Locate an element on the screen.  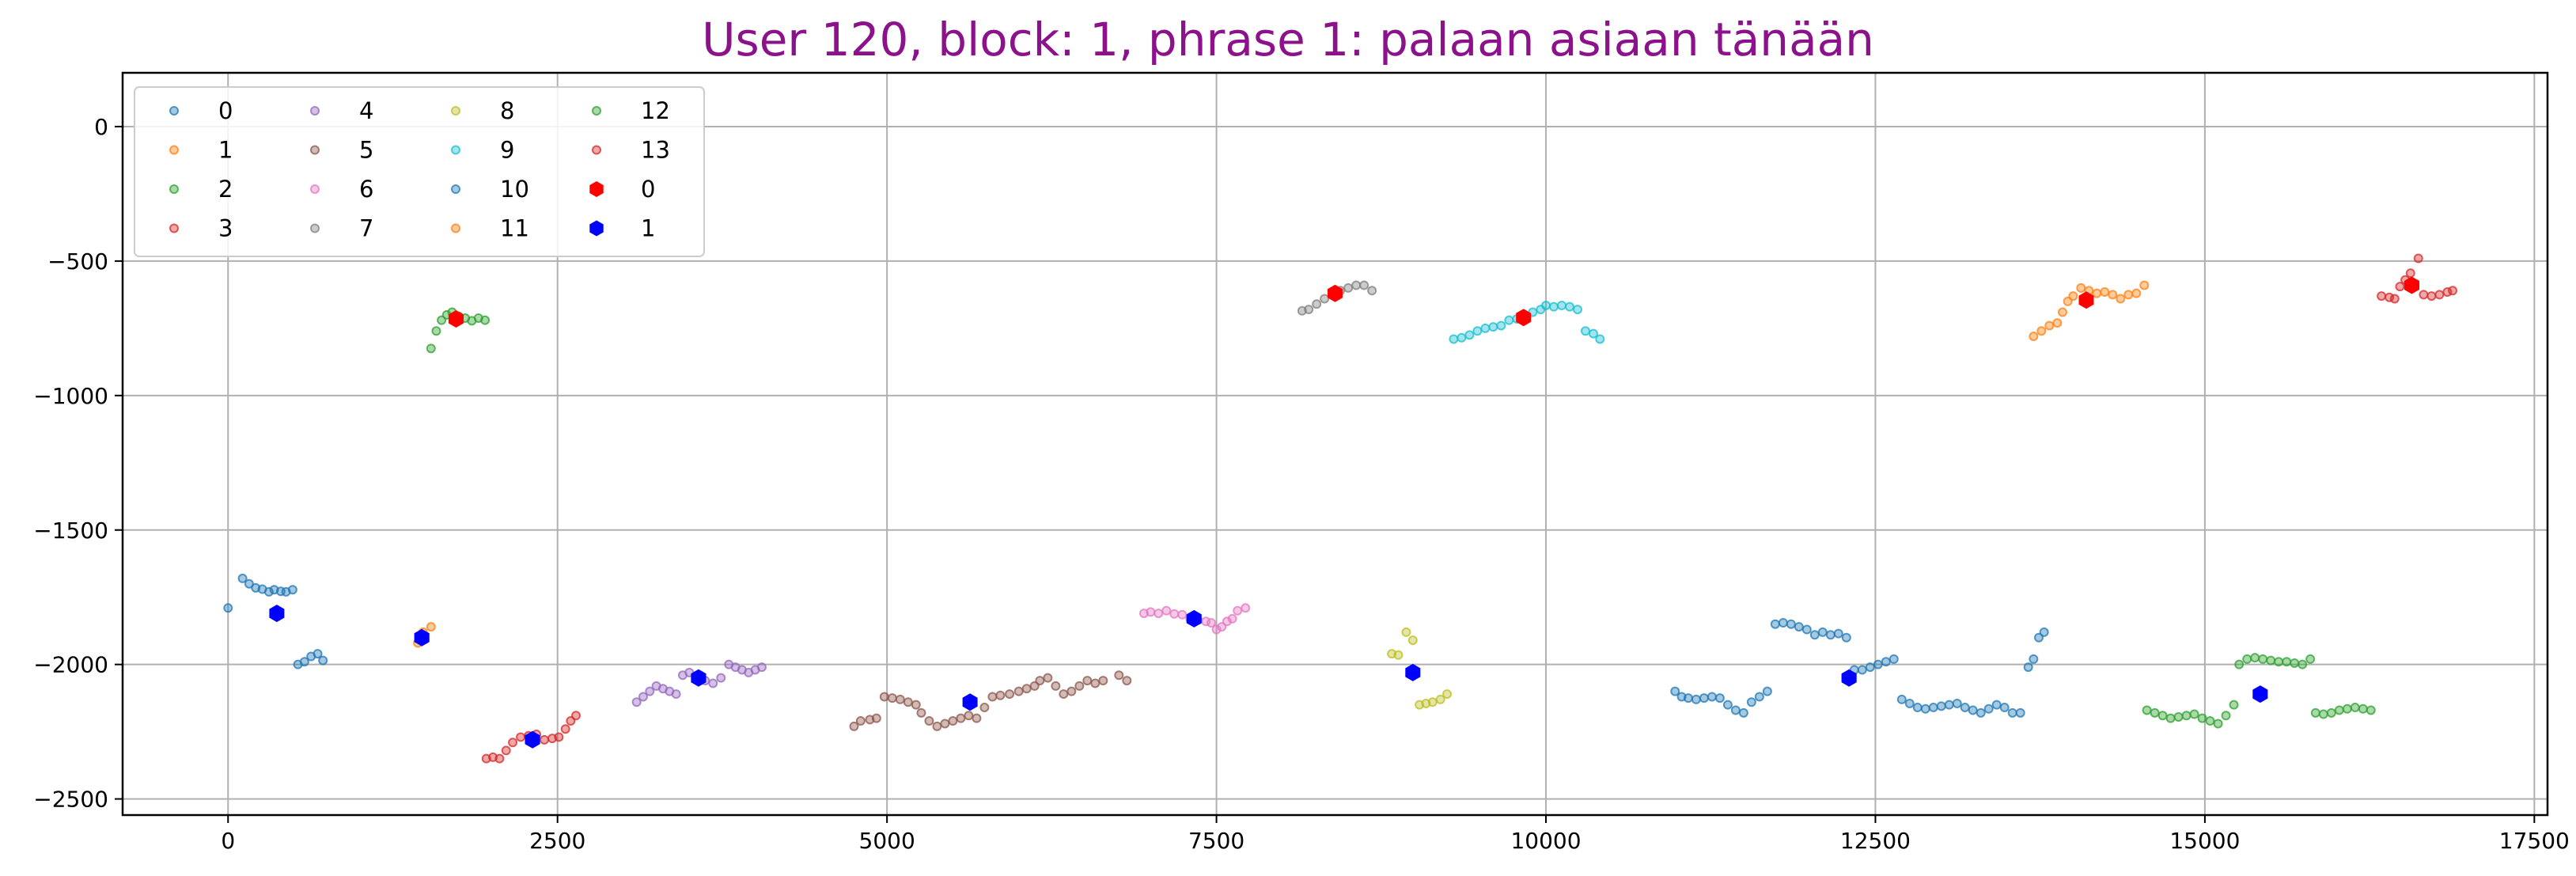
legend-item-0: 0 is located at coordinates (622, 189).